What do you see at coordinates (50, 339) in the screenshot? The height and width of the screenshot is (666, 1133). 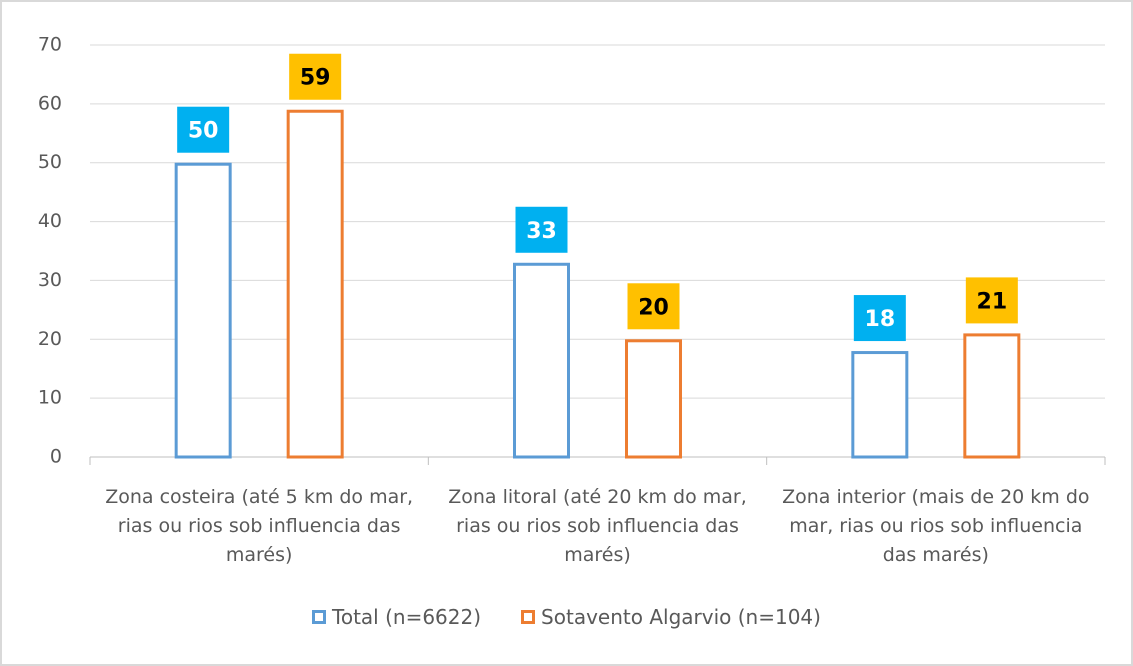 I see `y-tick-label: 20` at bounding box center [50, 339].